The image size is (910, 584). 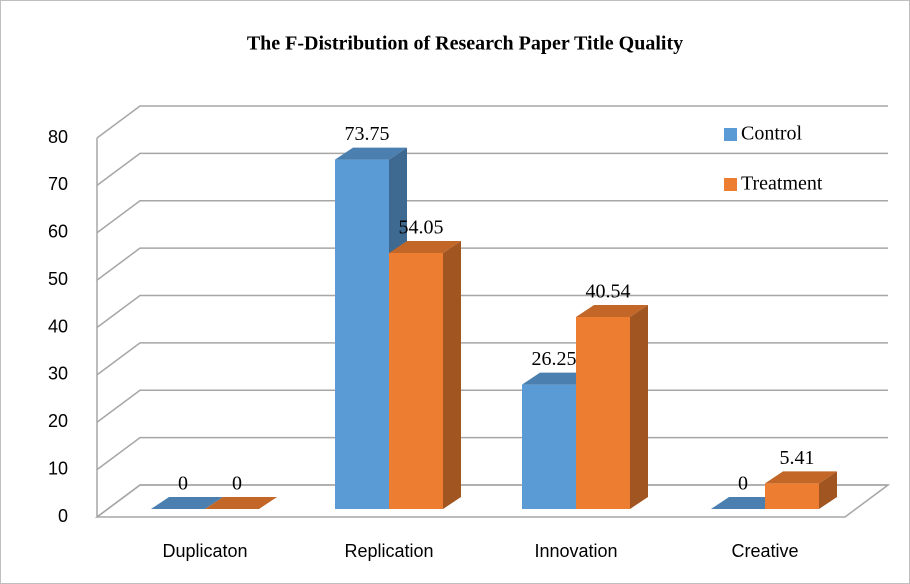 I want to click on data-label: 40.54, so click(x=608, y=292).